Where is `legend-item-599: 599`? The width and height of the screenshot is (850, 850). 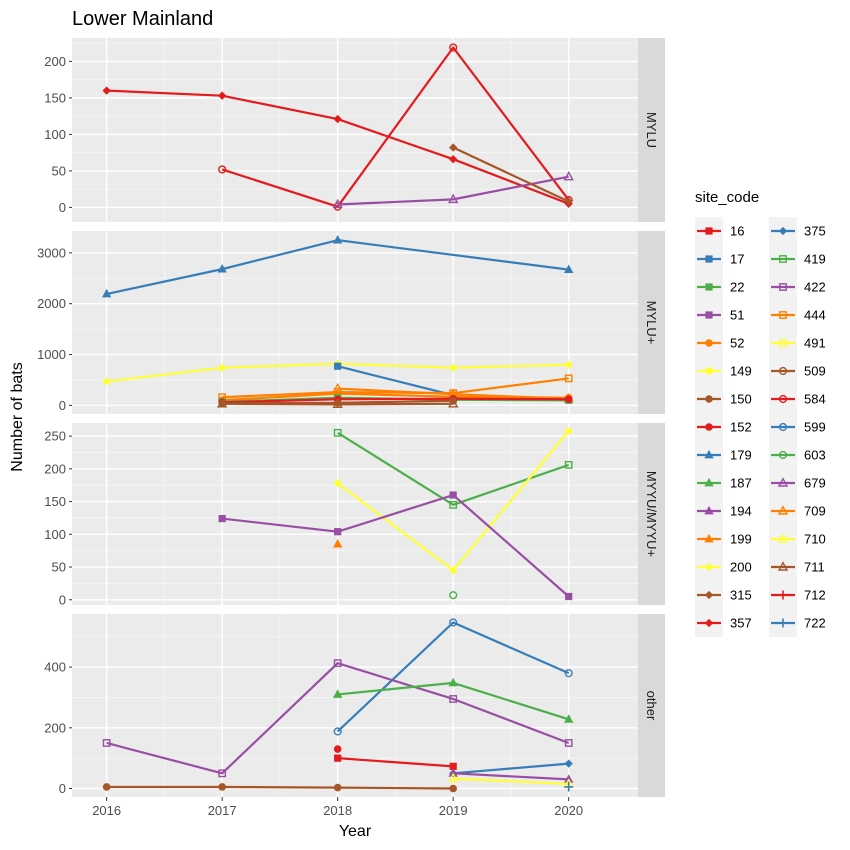 legend-item-599: 599 is located at coordinates (797, 427).